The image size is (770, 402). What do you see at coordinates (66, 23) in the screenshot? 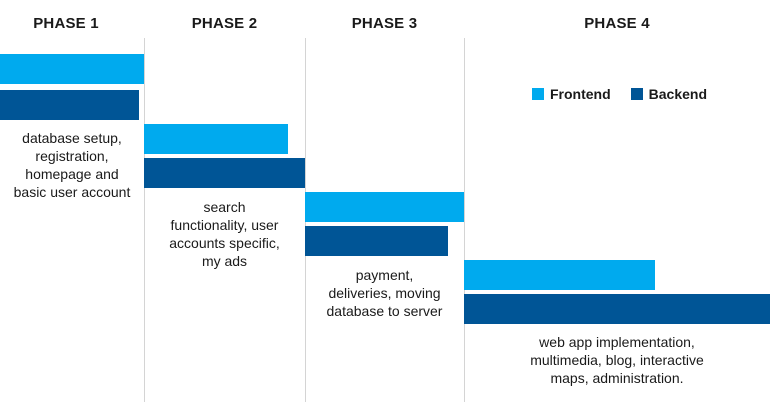
I see `phase-1-title: PHASE 1` at bounding box center [66, 23].